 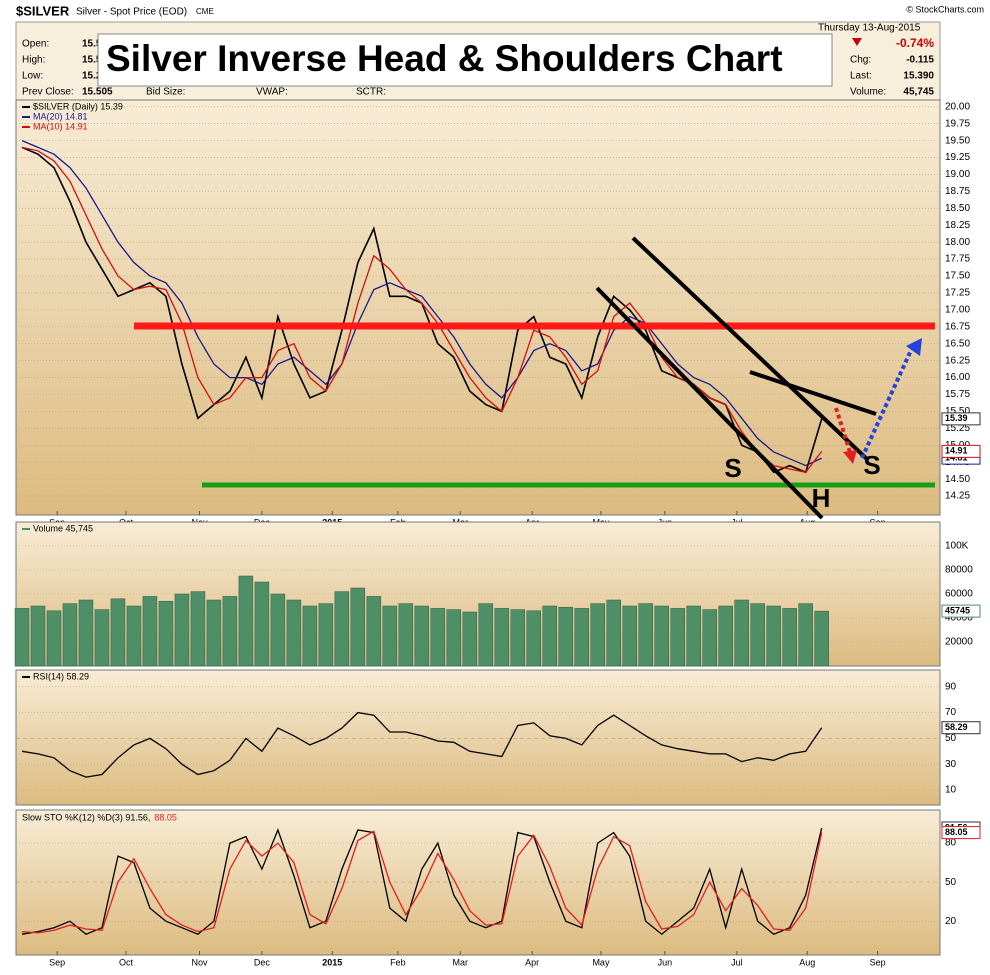 What do you see at coordinates (957, 326) in the screenshot?
I see `y-tick-label: 16.75` at bounding box center [957, 326].